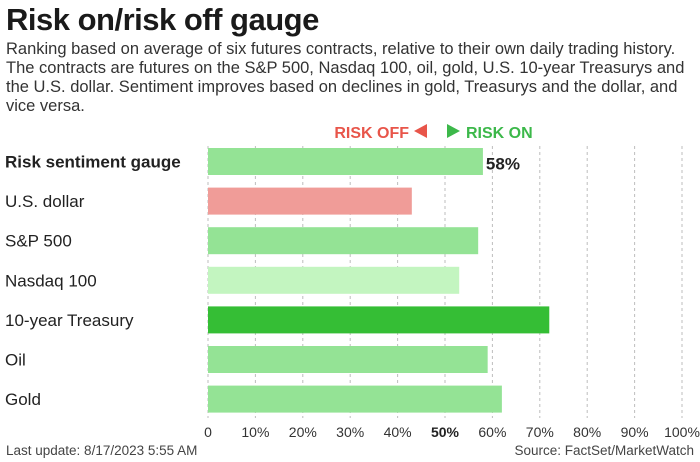 The image size is (700, 462). I want to click on x-tick-label: 70%, so click(540, 432).